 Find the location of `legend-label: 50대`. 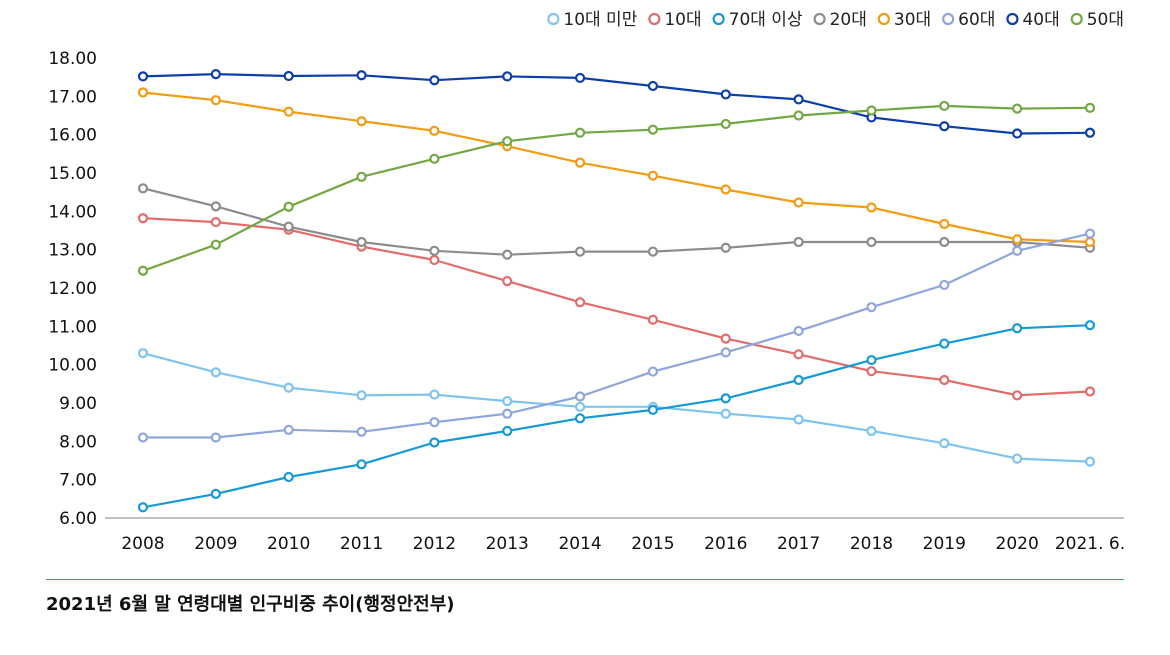

legend-label: 50대 is located at coordinates (1105, 20).